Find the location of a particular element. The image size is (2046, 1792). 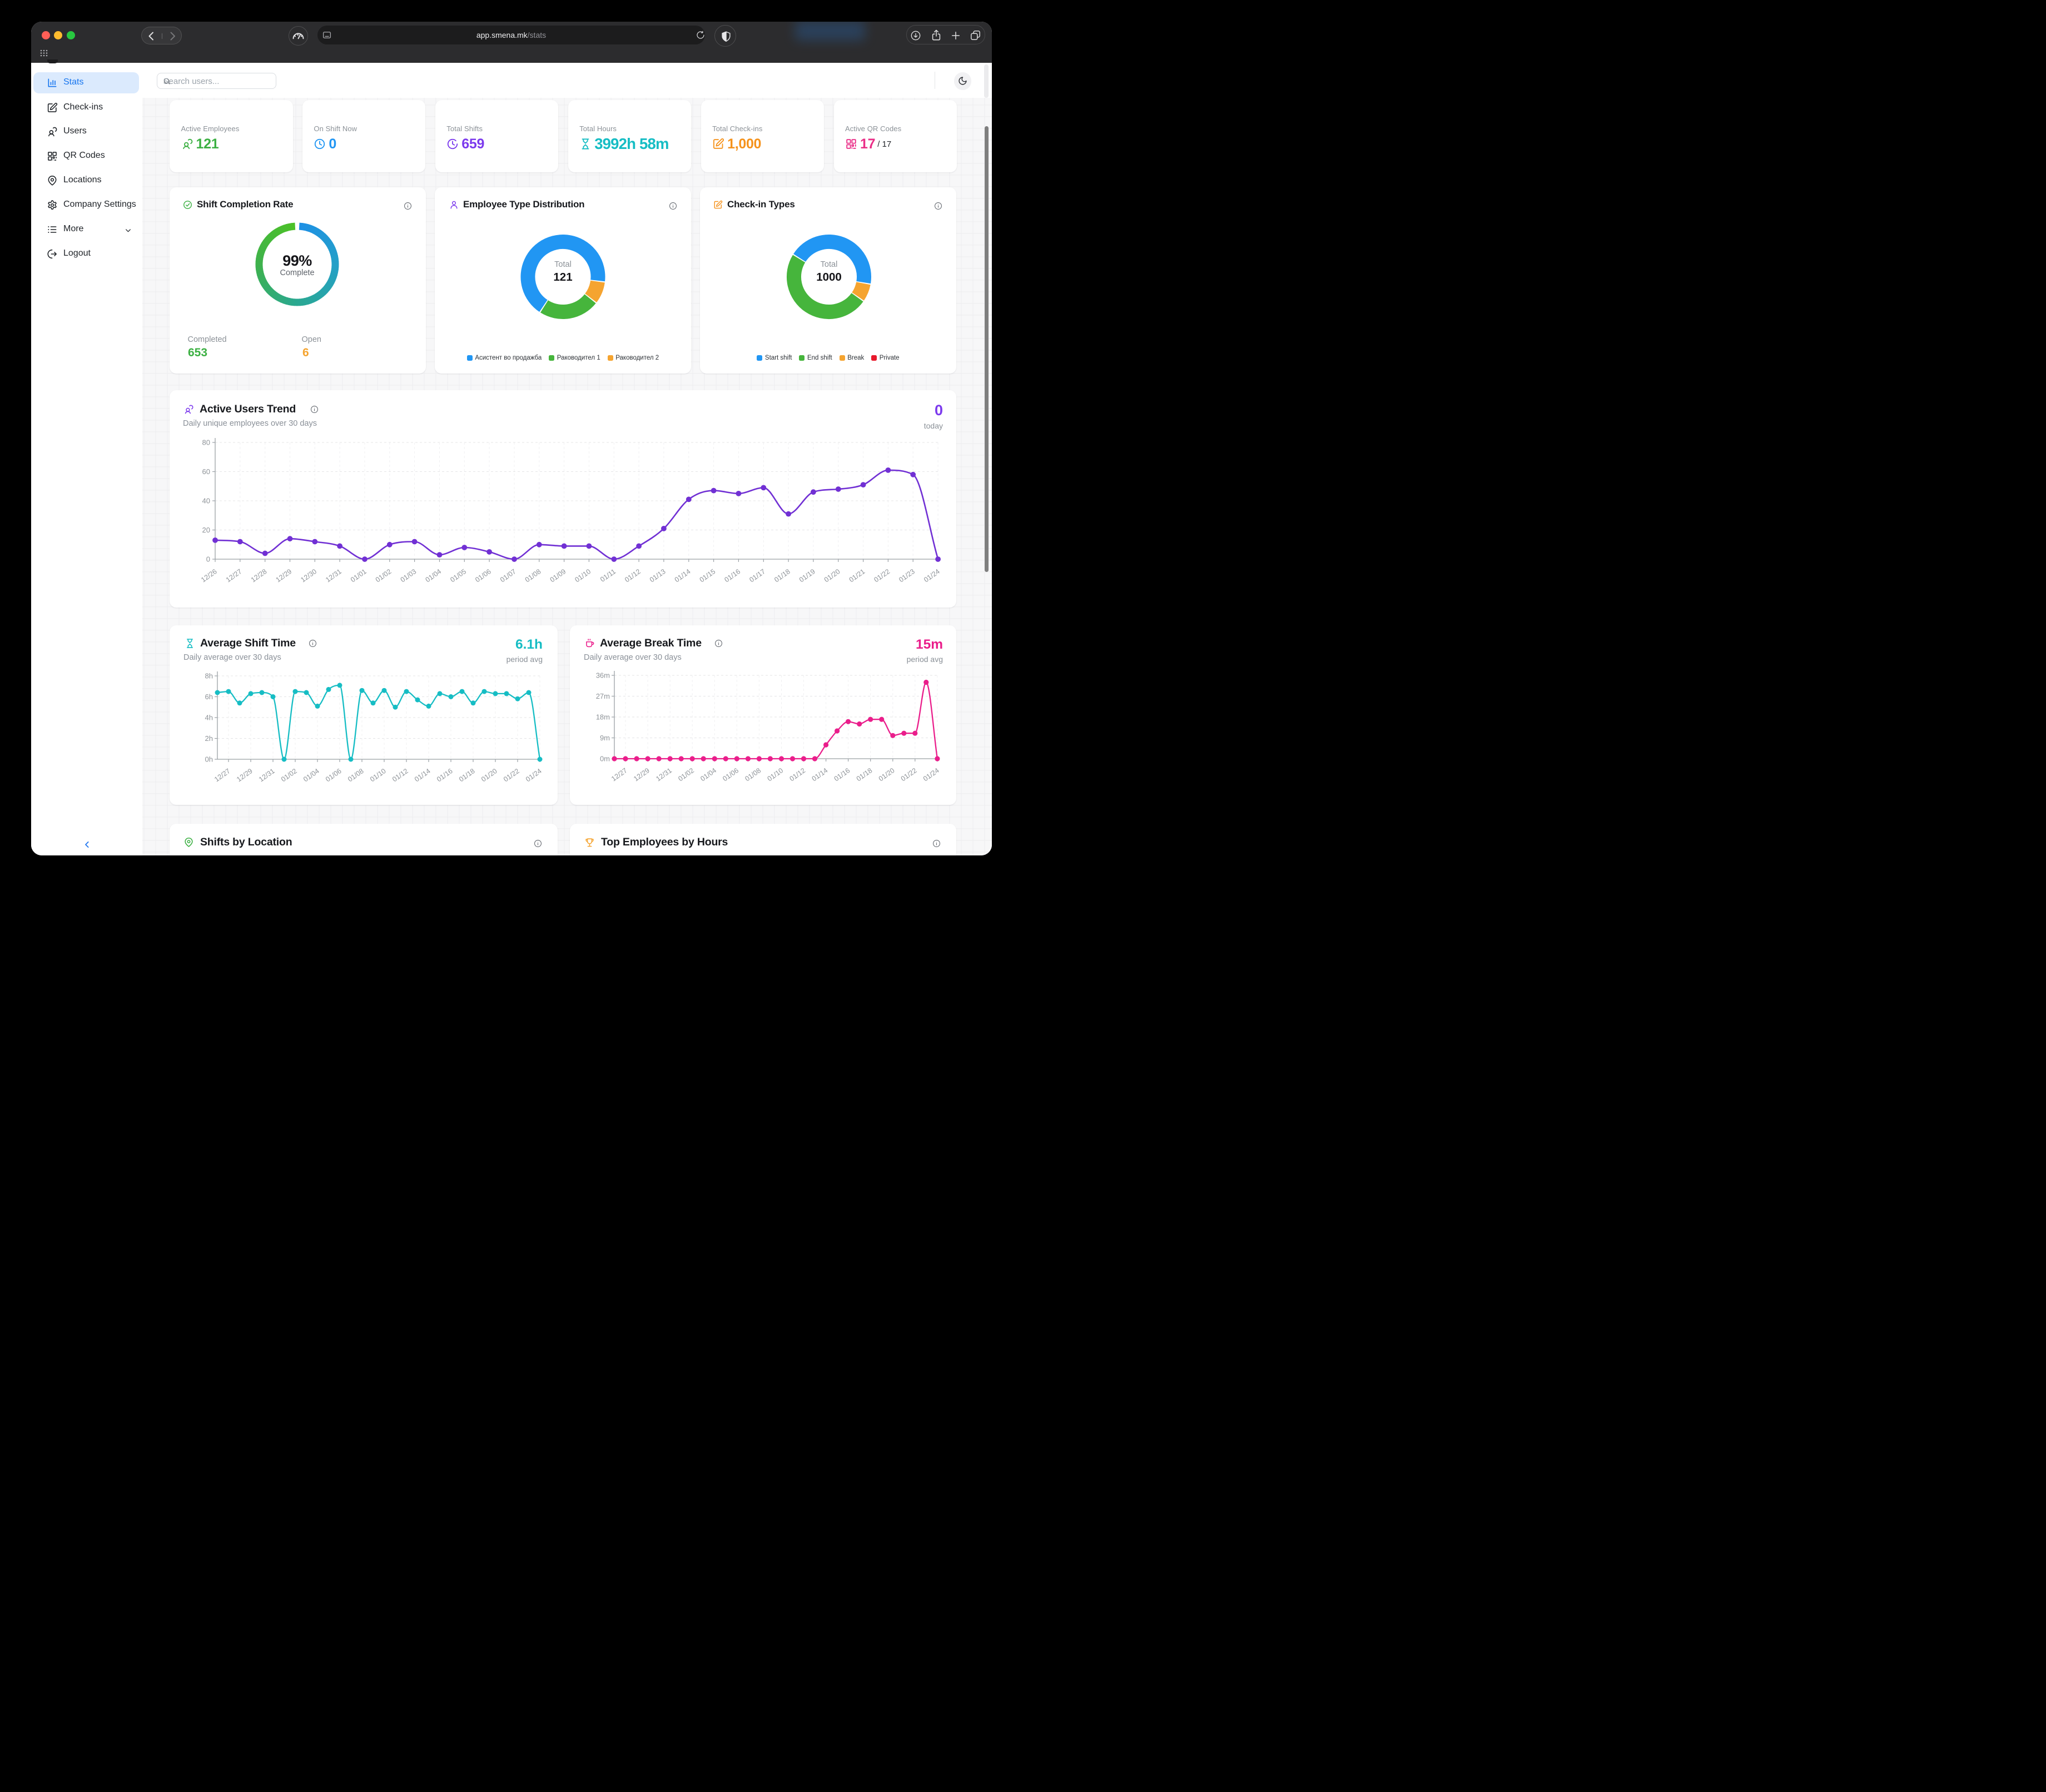

svg-text: 8h is located at coordinates (209, 676).